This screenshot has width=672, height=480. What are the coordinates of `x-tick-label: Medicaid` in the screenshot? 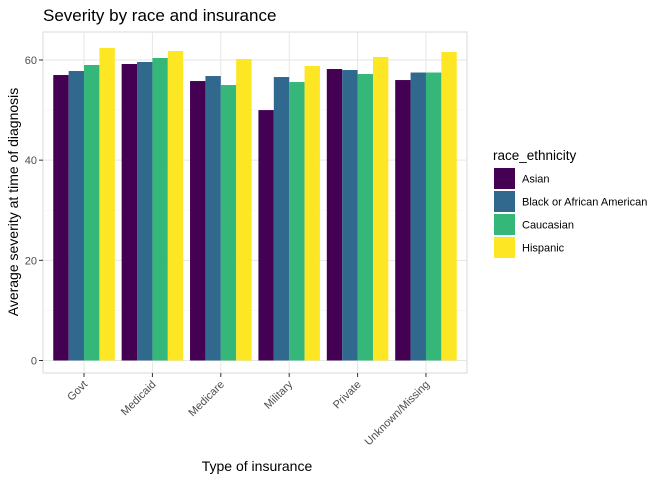 It's located at (139, 399).